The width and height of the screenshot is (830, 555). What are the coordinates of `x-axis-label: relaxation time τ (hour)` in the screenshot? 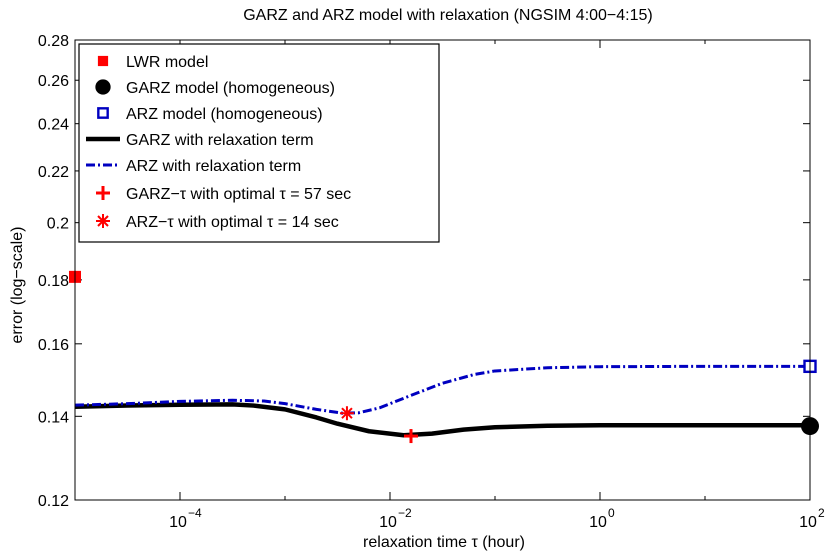 It's located at (444, 542).